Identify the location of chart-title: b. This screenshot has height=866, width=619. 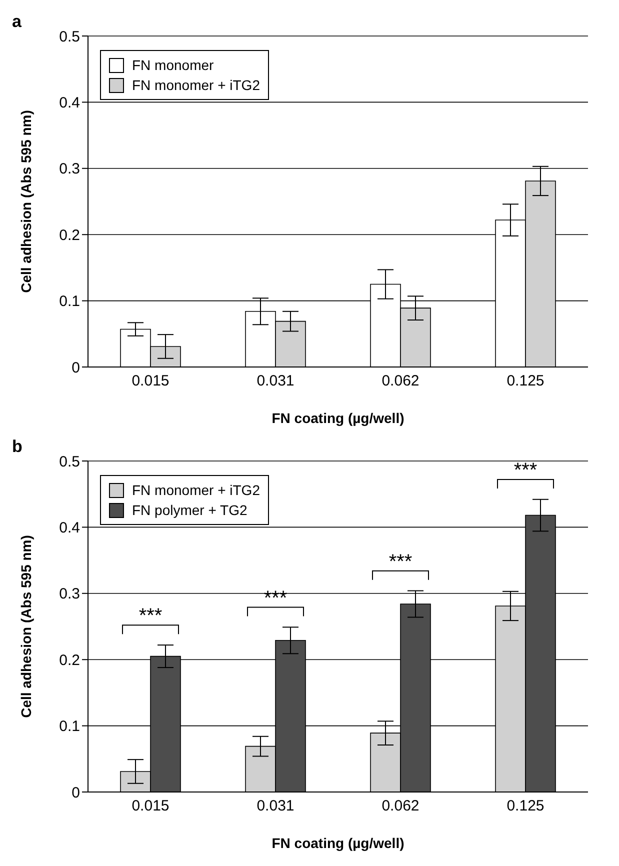
(17, 447).